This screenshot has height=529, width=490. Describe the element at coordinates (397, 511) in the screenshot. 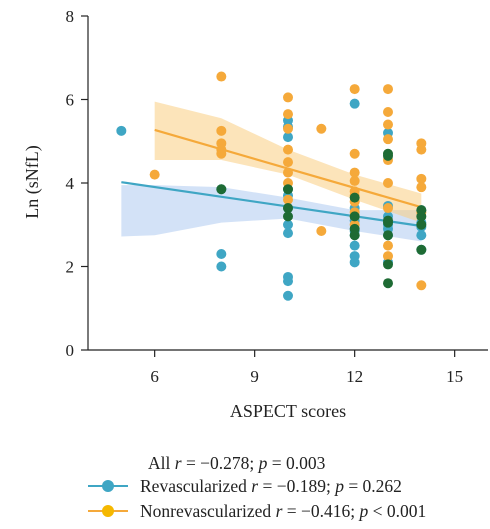

I see `legend-nonrevasc-p: < 0.001` at that location.